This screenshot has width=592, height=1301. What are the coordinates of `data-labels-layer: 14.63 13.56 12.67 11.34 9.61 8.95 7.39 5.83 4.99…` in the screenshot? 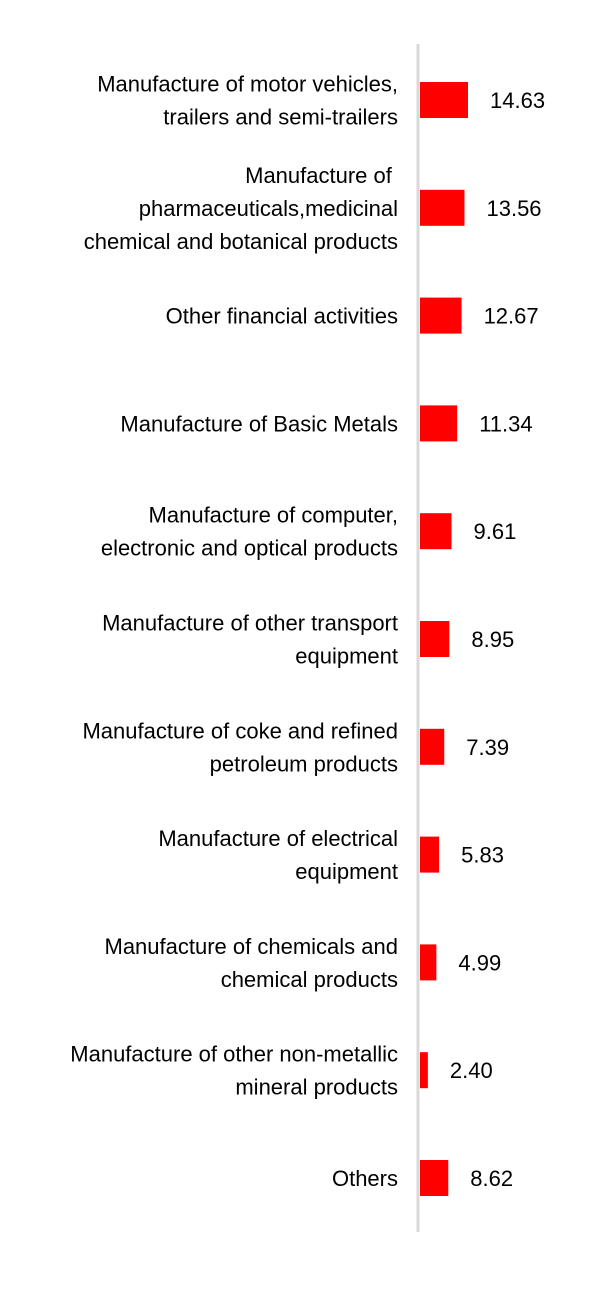 It's located at (497, 639).